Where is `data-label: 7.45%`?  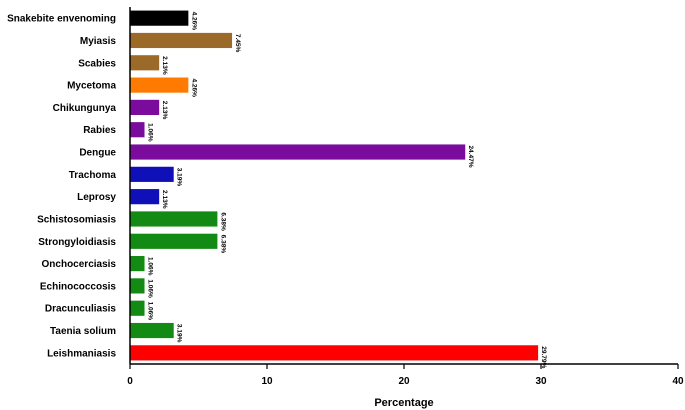
data-label: 7.45% is located at coordinates (237, 43).